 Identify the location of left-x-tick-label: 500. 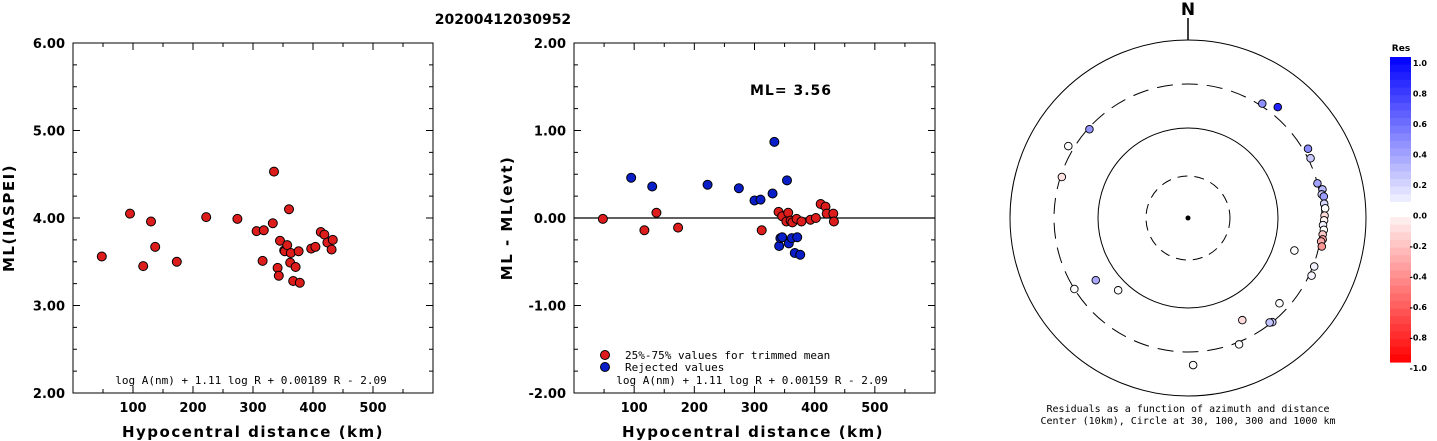
(372, 408).